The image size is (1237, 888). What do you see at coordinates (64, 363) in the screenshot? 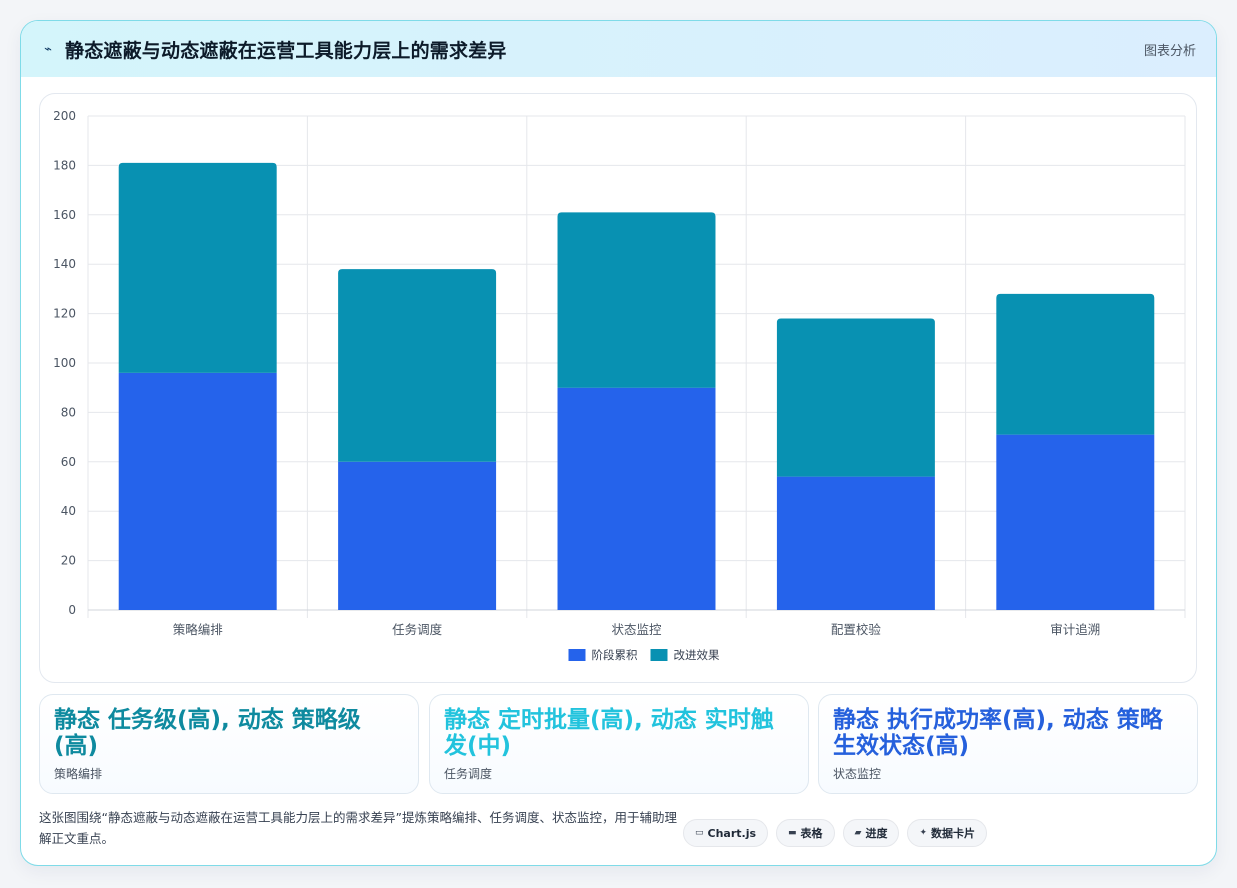
I see `y-tick-label: 100` at bounding box center [64, 363].